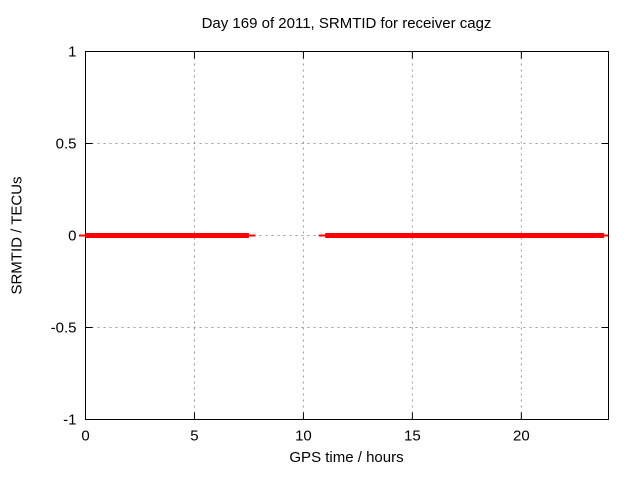 The width and height of the screenshot is (640, 480). Describe the element at coordinates (72, 52) in the screenshot. I see `y-tick-label: 1` at that location.